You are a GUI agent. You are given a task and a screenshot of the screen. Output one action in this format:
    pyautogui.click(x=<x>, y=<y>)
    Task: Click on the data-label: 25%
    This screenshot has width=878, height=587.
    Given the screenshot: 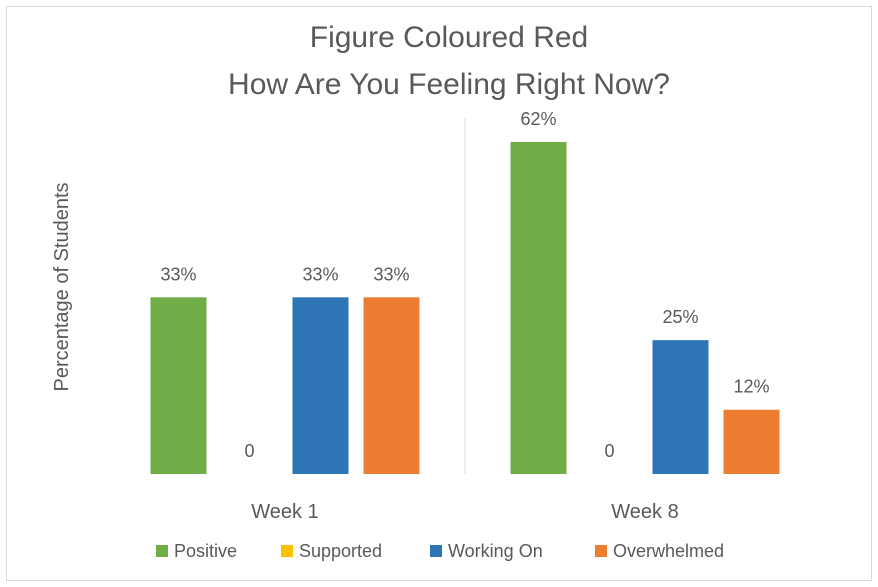 What is the action you would take?
    pyautogui.click(x=680, y=317)
    